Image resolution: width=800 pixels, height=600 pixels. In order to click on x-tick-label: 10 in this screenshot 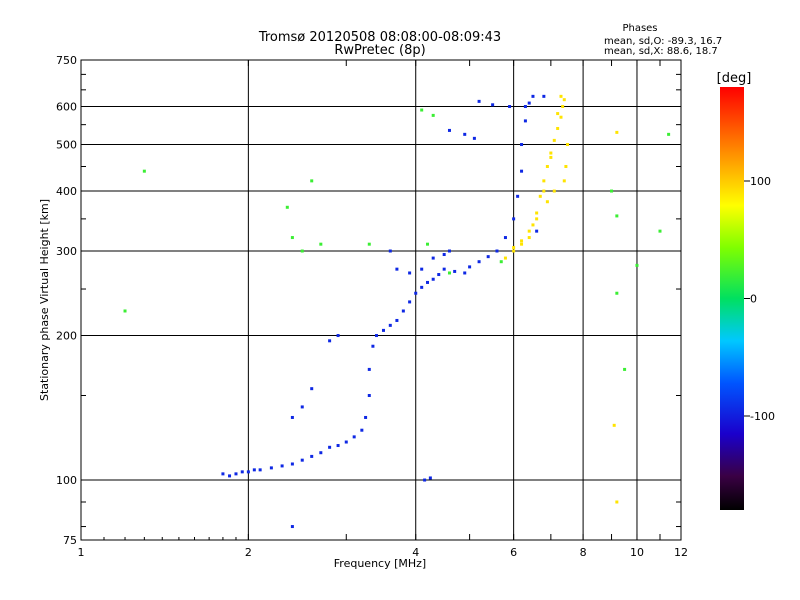, I will do `click(637, 552)`.